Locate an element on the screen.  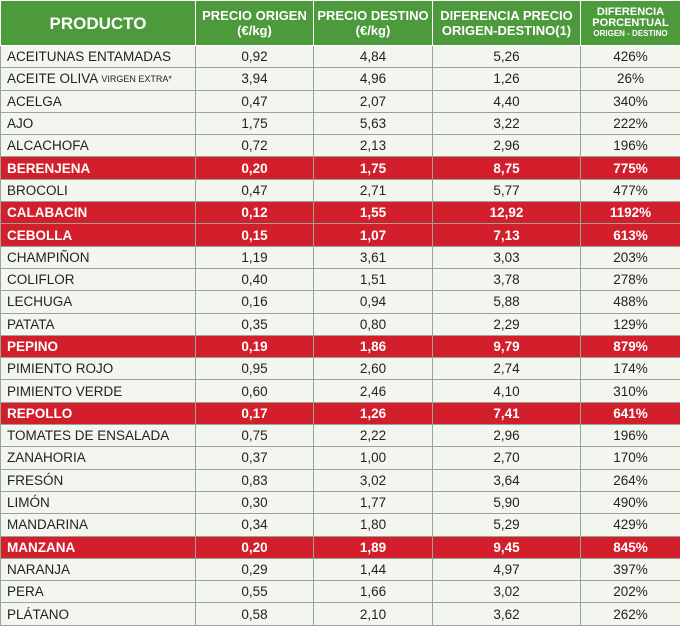
value-cell: 3,94 is located at coordinates (254, 79).